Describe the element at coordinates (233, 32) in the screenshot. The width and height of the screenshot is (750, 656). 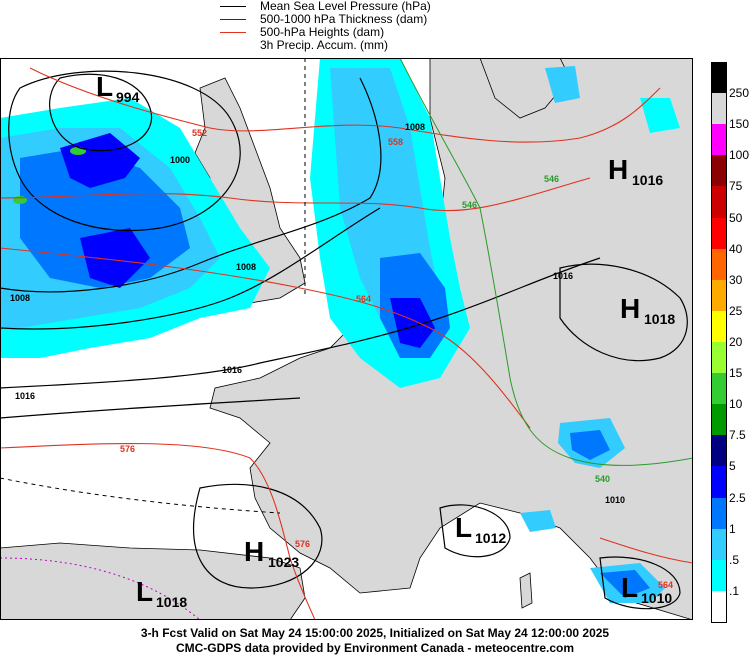
I see `legend-line-heights` at that location.